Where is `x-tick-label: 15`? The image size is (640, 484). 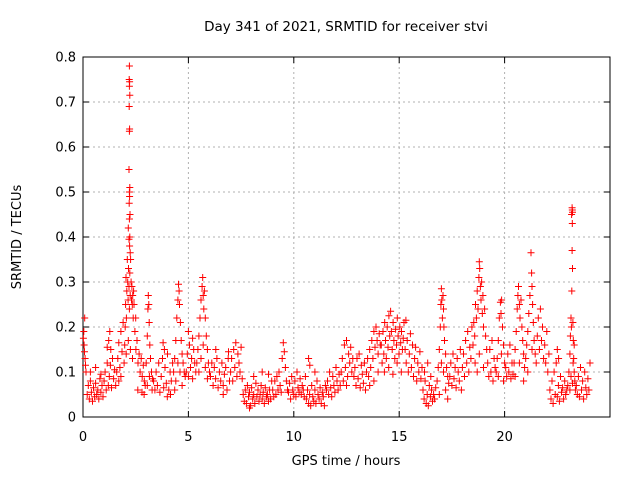
x-tick-label: 15 is located at coordinates (399, 437).